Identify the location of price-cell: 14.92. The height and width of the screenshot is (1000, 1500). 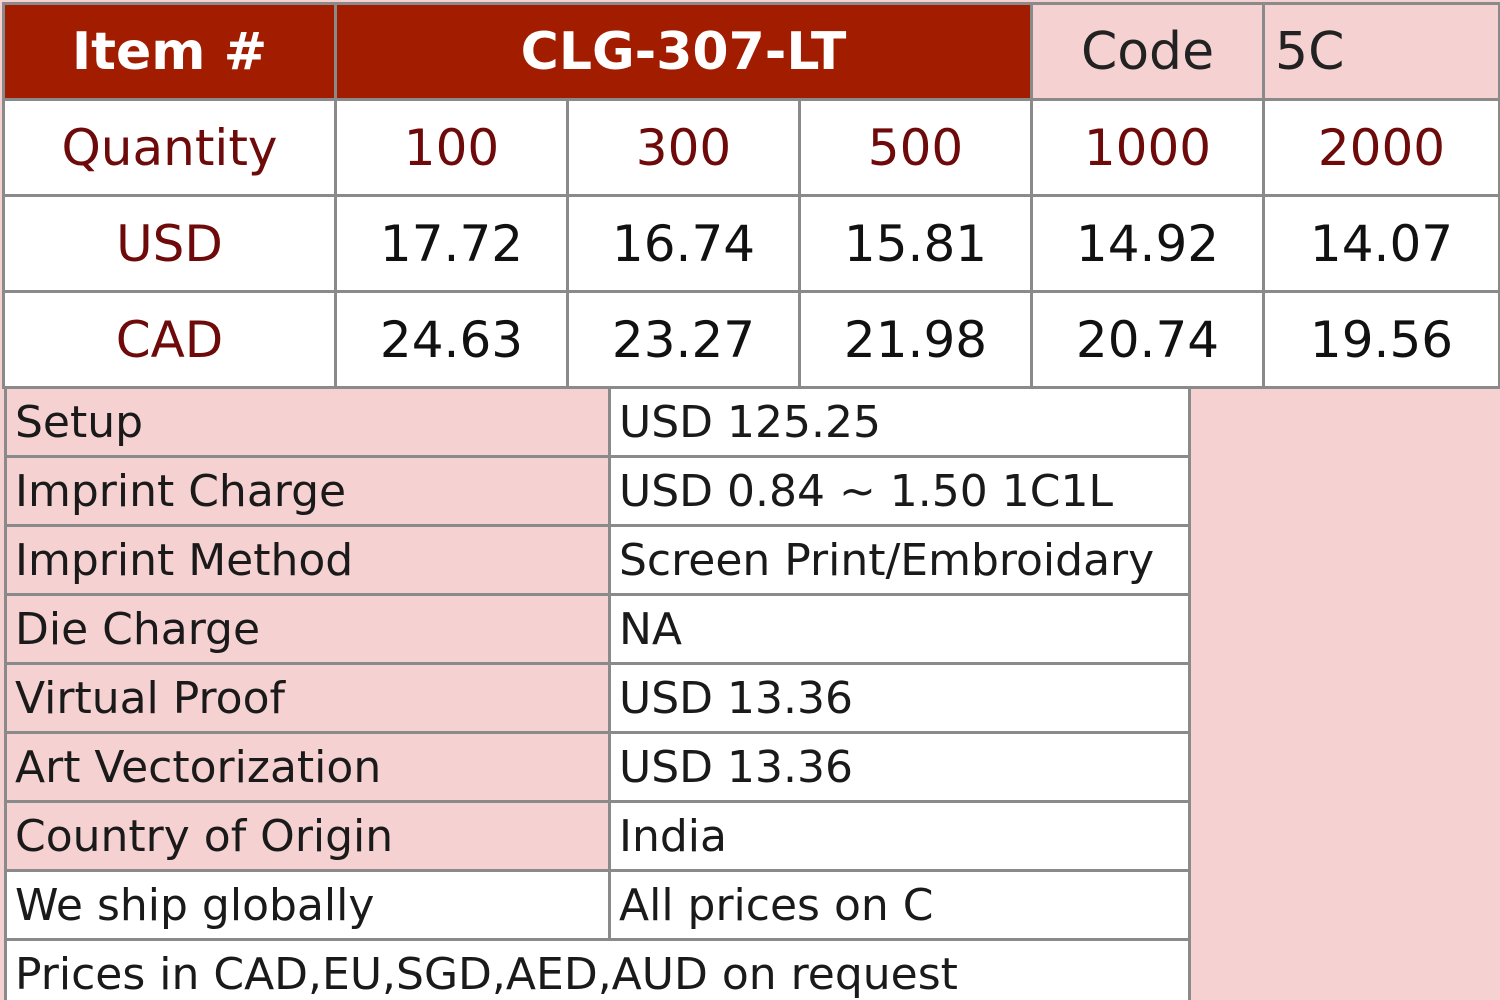
(1147, 243).